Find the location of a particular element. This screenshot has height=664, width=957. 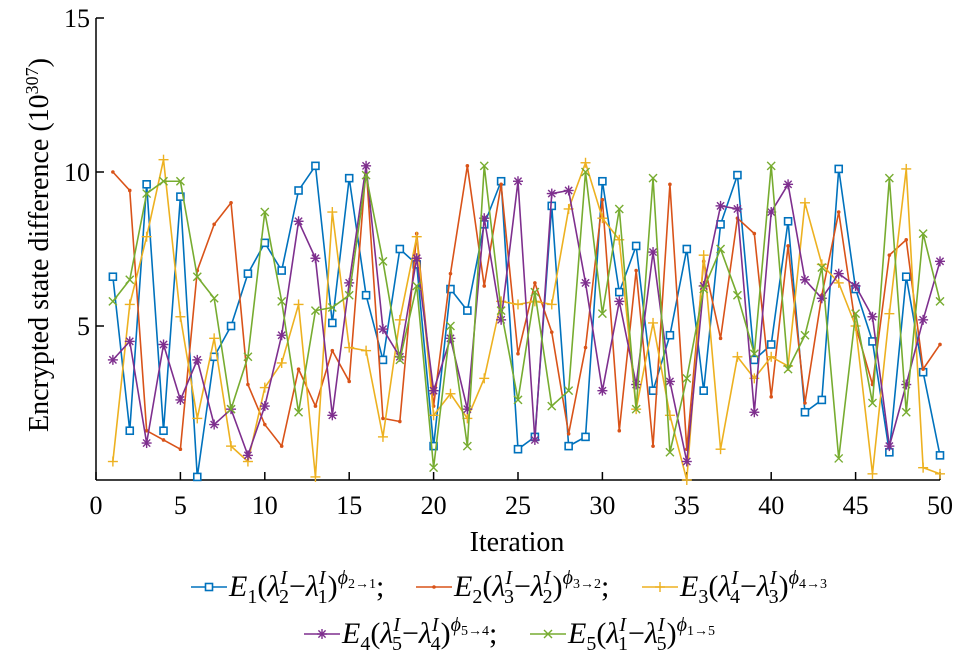

x-tick-label: 0 is located at coordinates (96, 505).